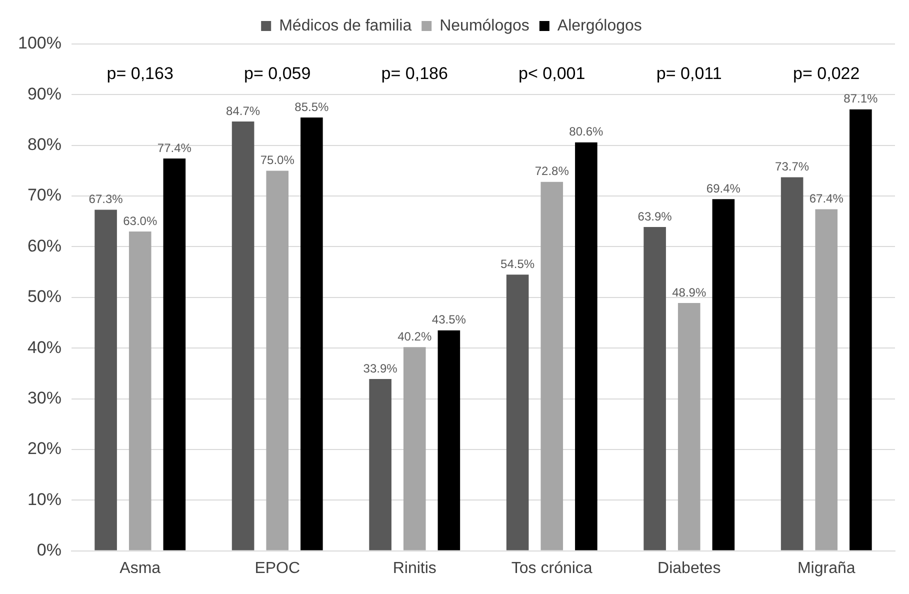 This screenshot has height=594, width=909. I want to click on data-label: 72.8%, so click(552, 171).